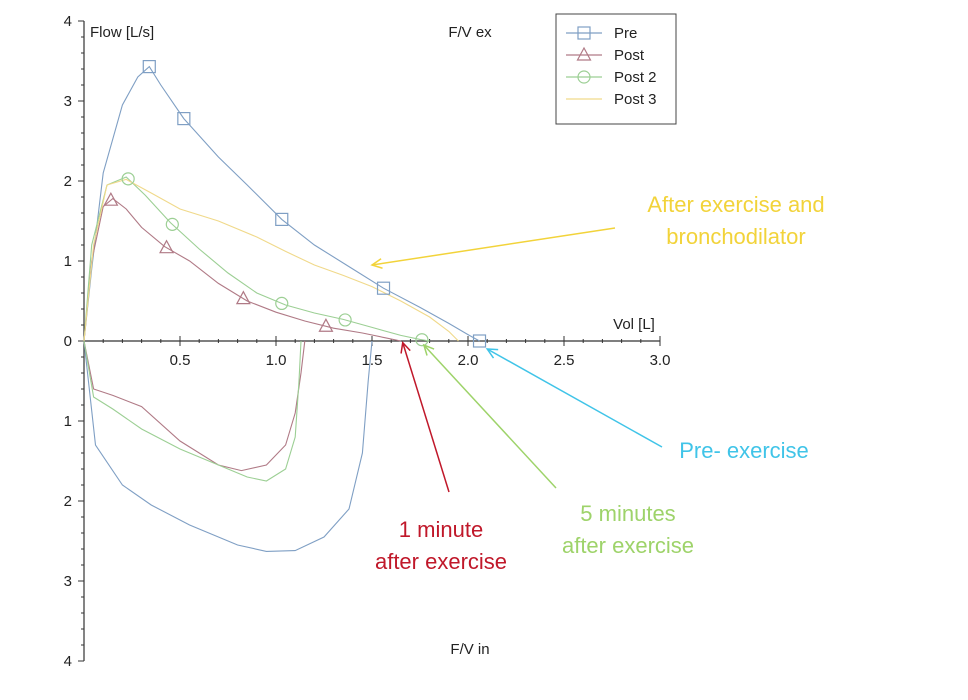 Image resolution: width=968 pixels, height=700 pixels. What do you see at coordinates (635, 77) in the screenshot?
I see `legend-label: Post 2` at bounding box center [635, 77].